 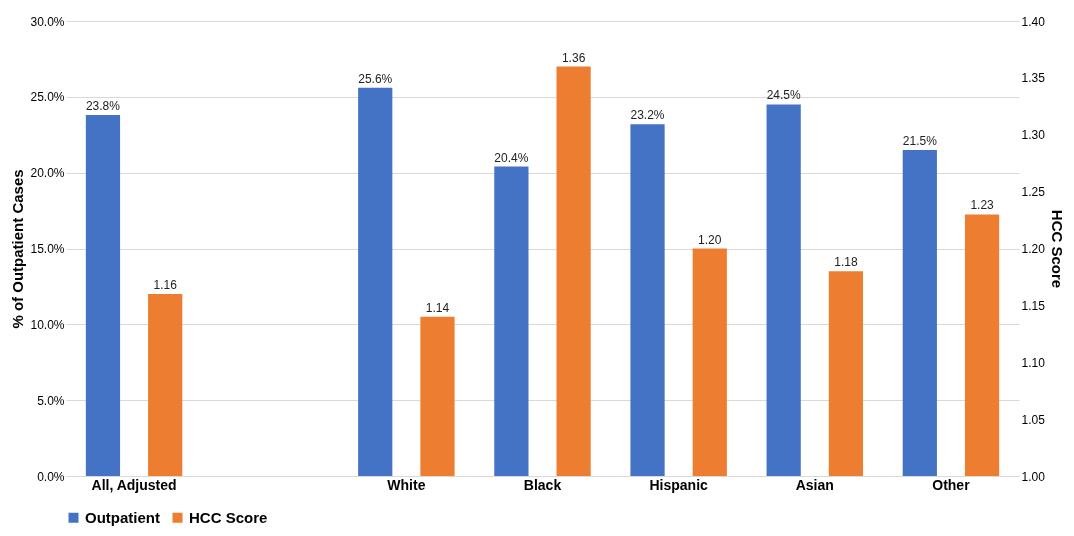 What do you see at coordinates (511, 157) in the screenshot?
I see `data-label: 20.4%` at bounding box center [511, 157].